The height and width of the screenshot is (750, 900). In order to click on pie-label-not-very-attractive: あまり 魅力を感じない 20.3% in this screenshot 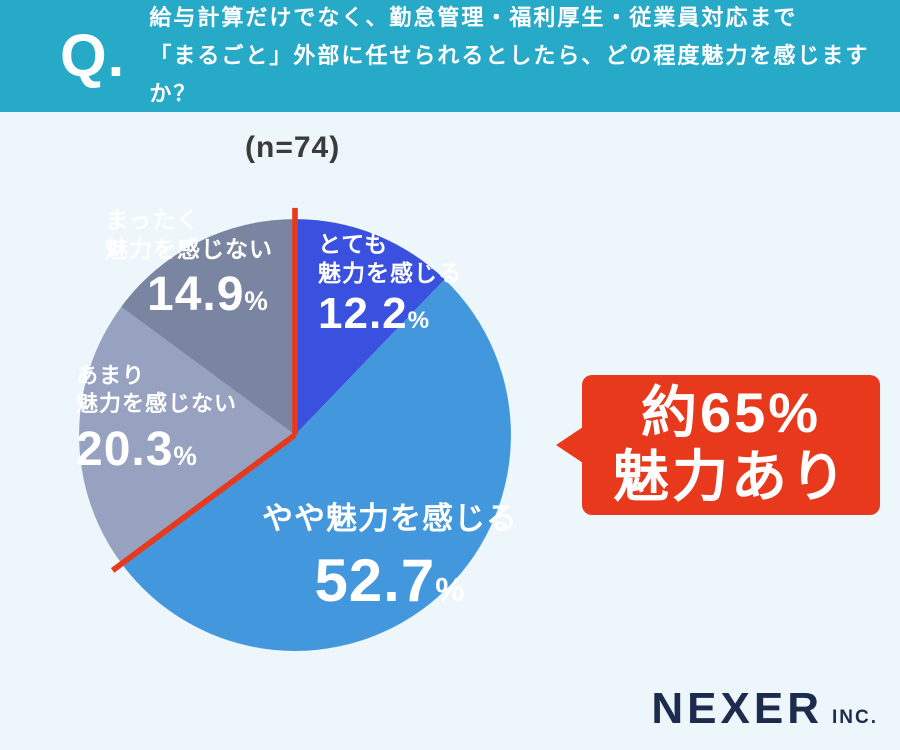, I will do `click(156, 420)`.